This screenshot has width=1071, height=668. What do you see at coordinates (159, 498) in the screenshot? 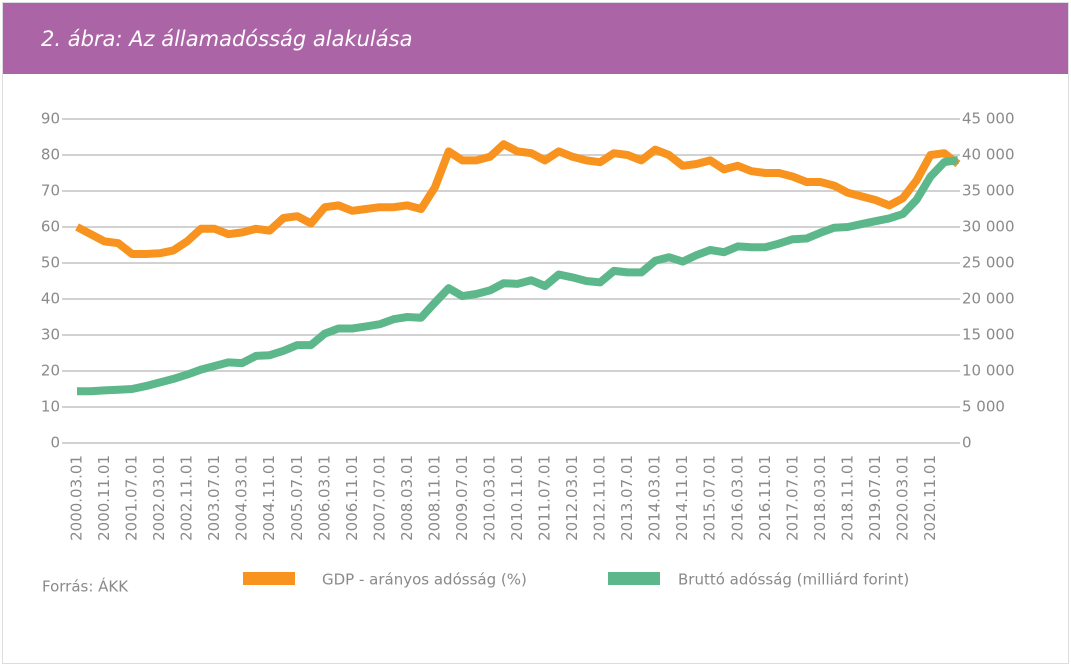
I see `x-tick-label: 2002.03.01` at bounding box center [159, 498].